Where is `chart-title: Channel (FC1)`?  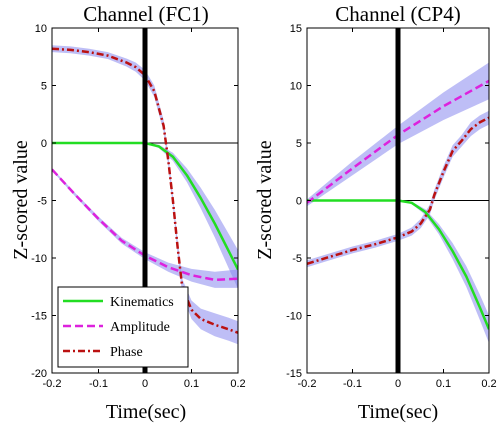 chart-title: Channel (FC1) is located at coordinates (145, 14).